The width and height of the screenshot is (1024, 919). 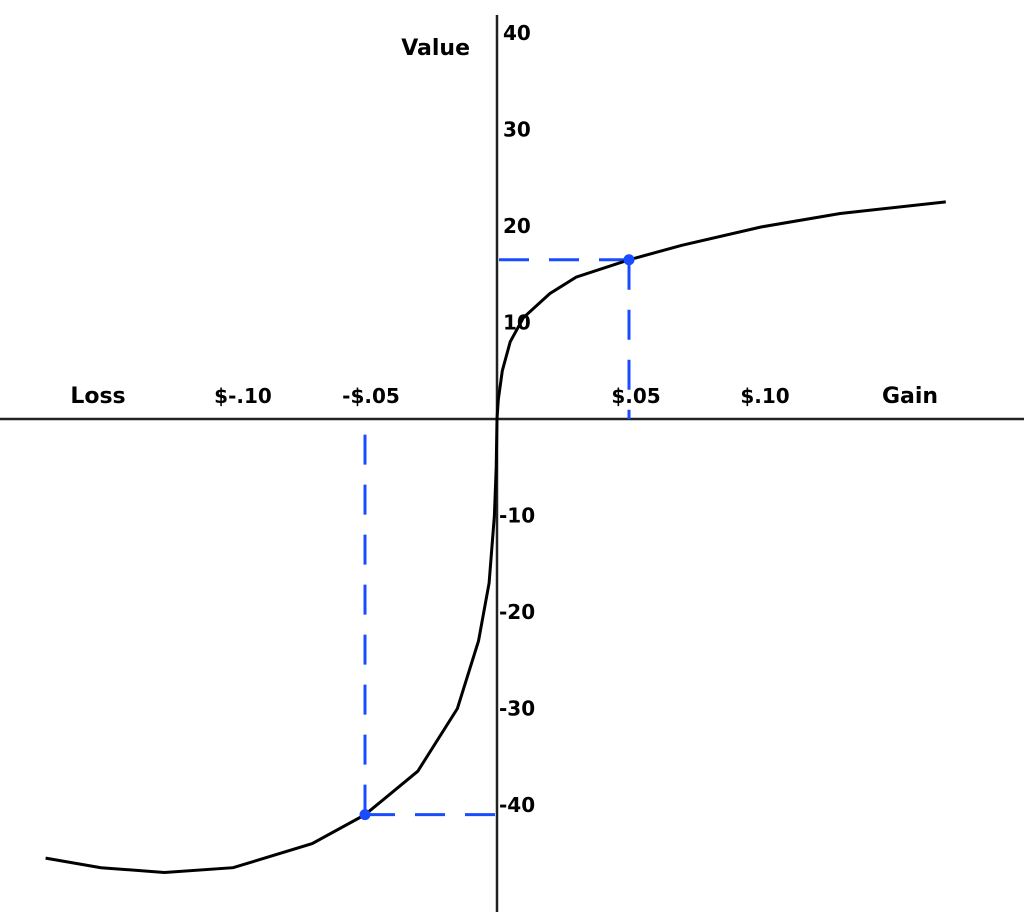 What do you see at coordinates (517, 516) in the screenshot?
I see `y-tick-label: -10` at bounding box center [517, 516].